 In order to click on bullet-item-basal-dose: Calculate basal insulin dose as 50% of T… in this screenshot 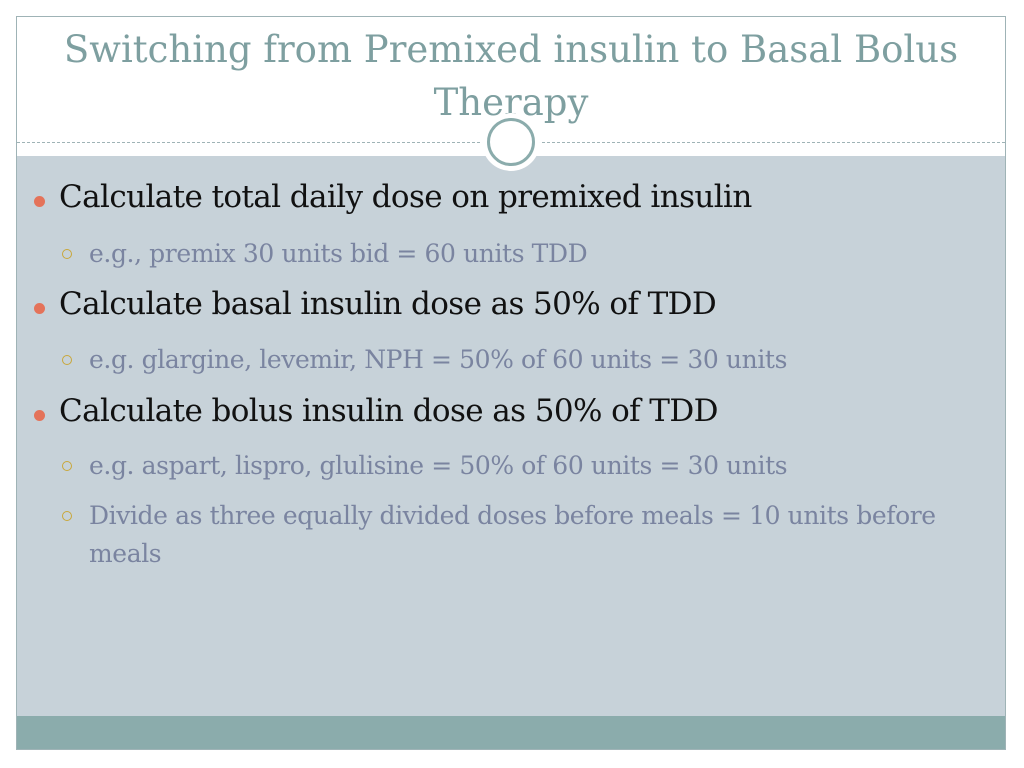, I will do `click(388, 304)`.